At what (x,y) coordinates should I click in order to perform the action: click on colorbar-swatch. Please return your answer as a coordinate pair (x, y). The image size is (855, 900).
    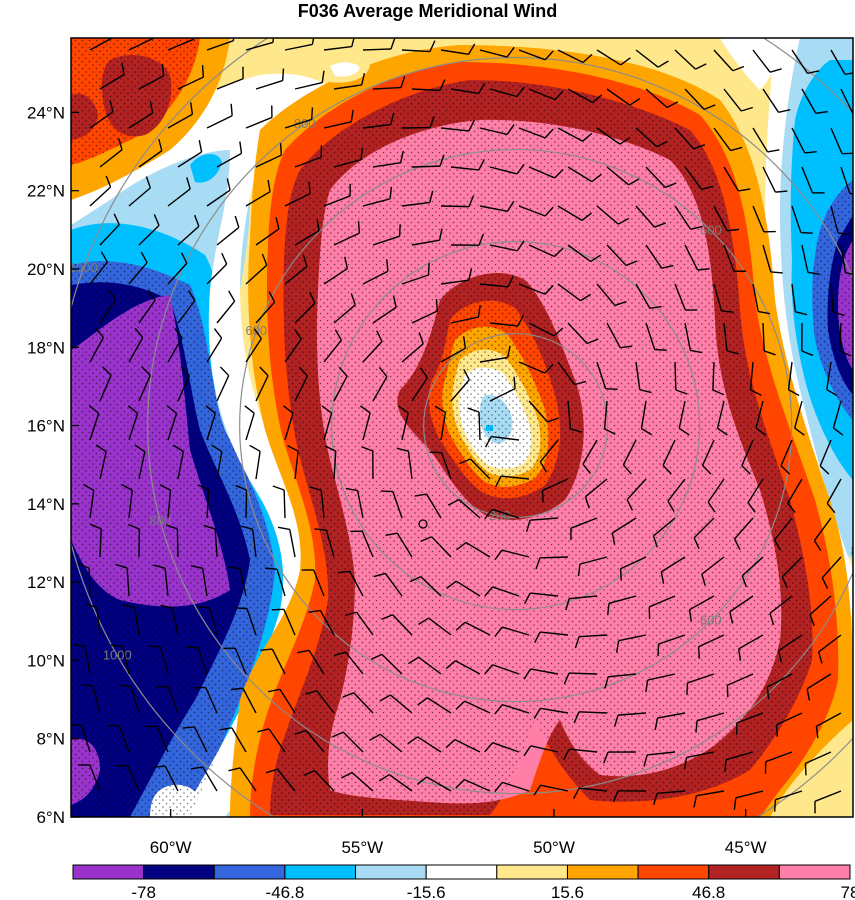
    Looking at the image, I should click on (461, 872).